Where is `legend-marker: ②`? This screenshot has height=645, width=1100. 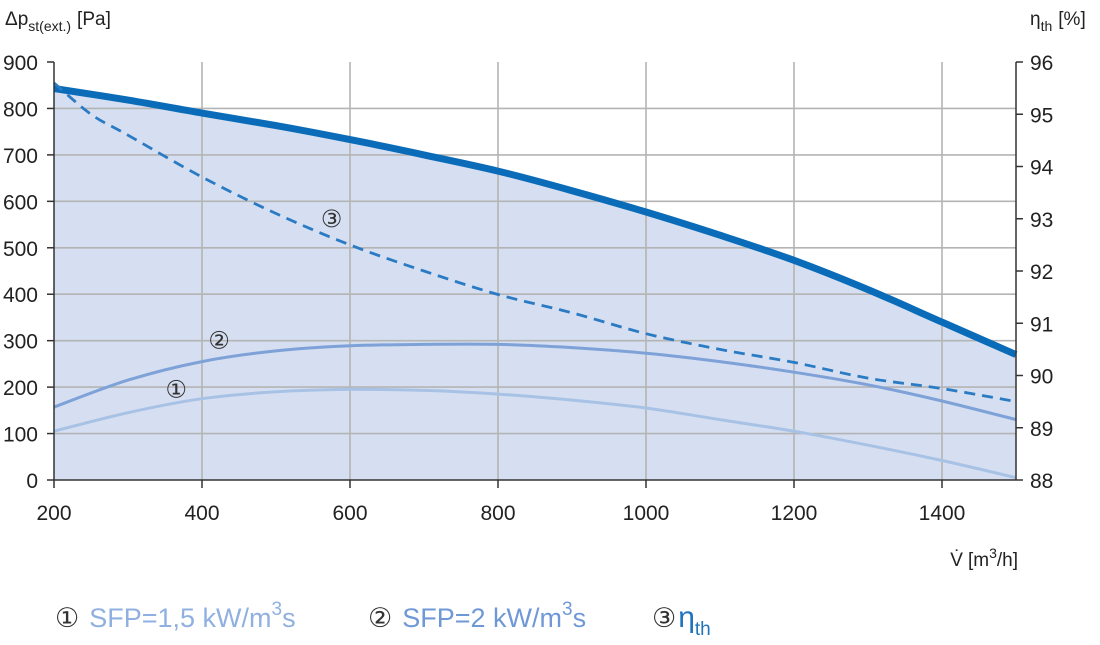 legend-marker: ② is located at coordinates (380, 618).